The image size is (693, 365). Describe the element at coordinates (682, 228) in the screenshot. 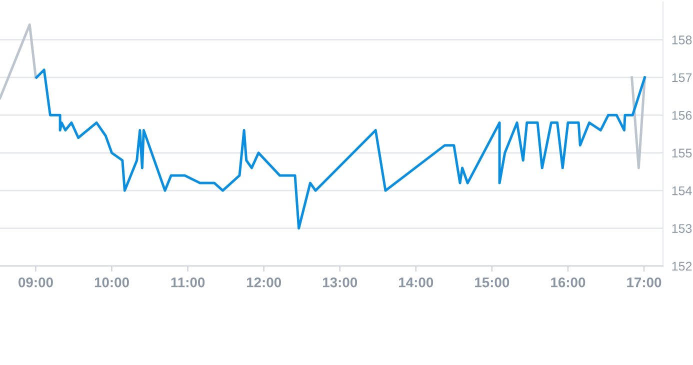

I see `y-tick-label: 153` at that location.